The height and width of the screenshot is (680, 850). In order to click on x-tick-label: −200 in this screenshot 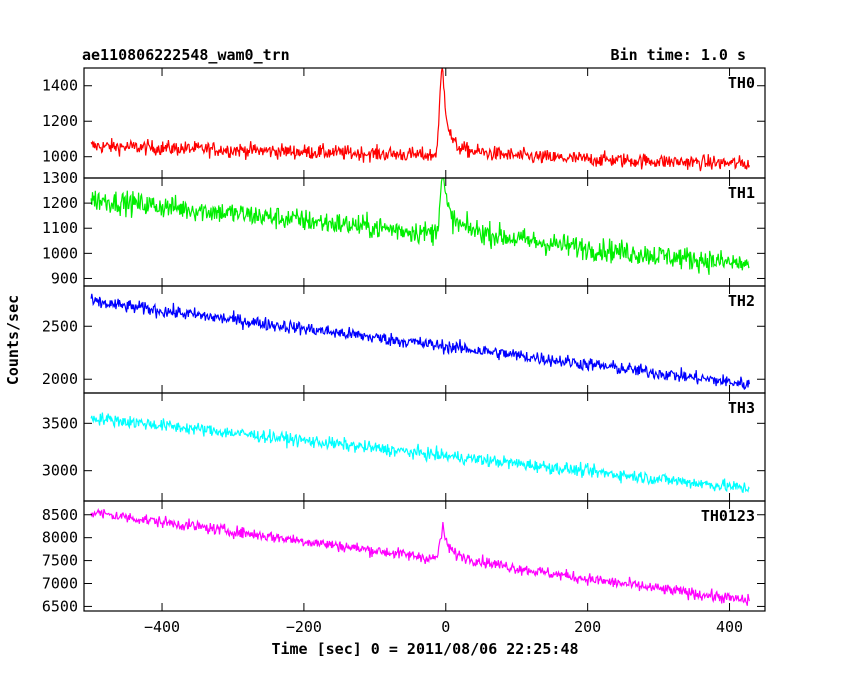, I will do `click(304, 627)`.